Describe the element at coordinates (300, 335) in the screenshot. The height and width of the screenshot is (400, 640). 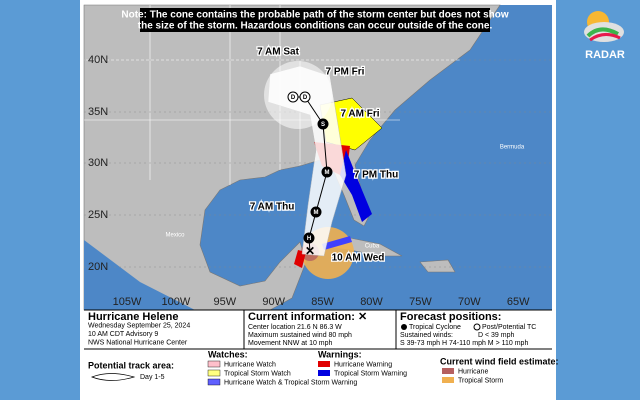
I see `current-info: Maximum sustained wind 80 mph` at that location.